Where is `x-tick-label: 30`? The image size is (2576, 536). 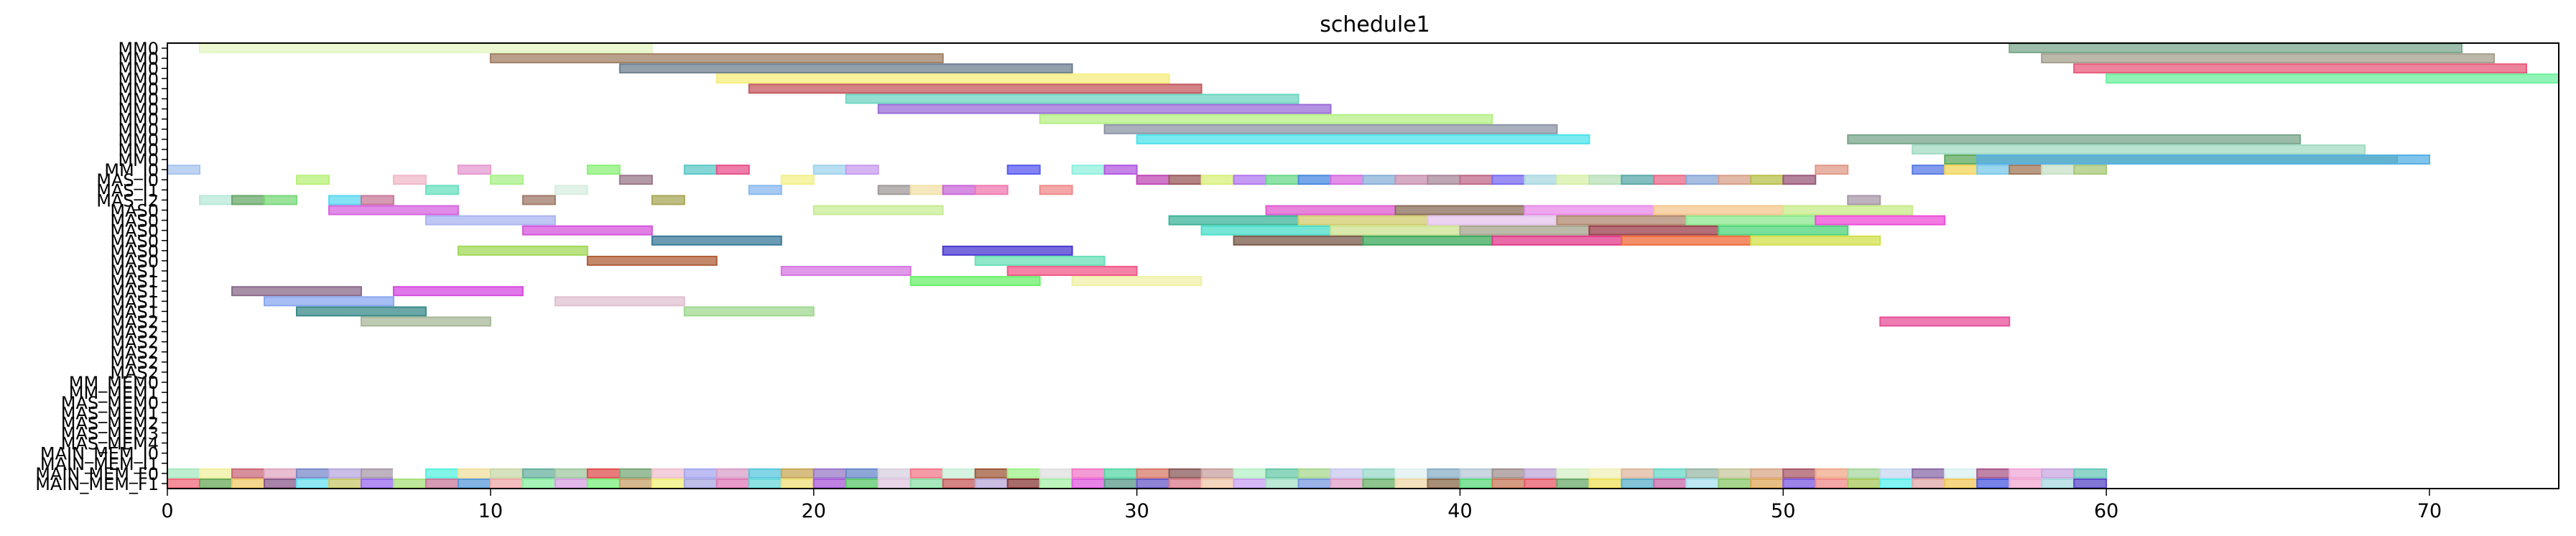
x-tick-label: 30 is located at coordinates (1136, 511).